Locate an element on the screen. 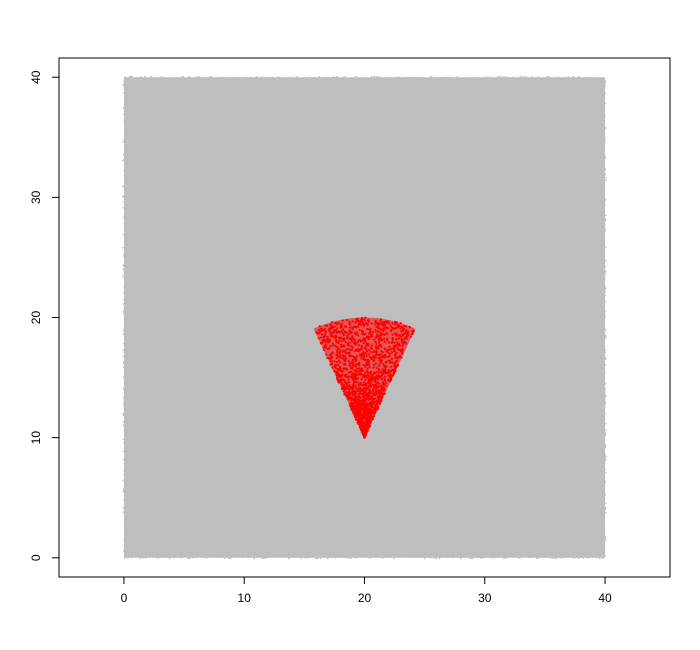 The width and height of the screenshot is (700, 650). y-tick-label: 20 is located at coordinates (36, 318).